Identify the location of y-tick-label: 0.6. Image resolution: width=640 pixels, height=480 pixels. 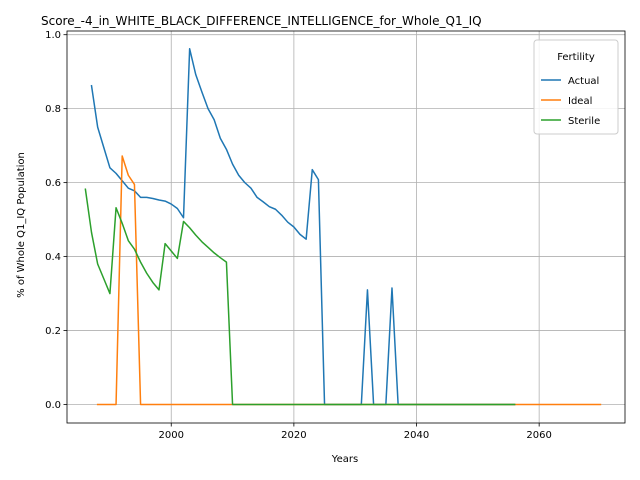
(53, 183).